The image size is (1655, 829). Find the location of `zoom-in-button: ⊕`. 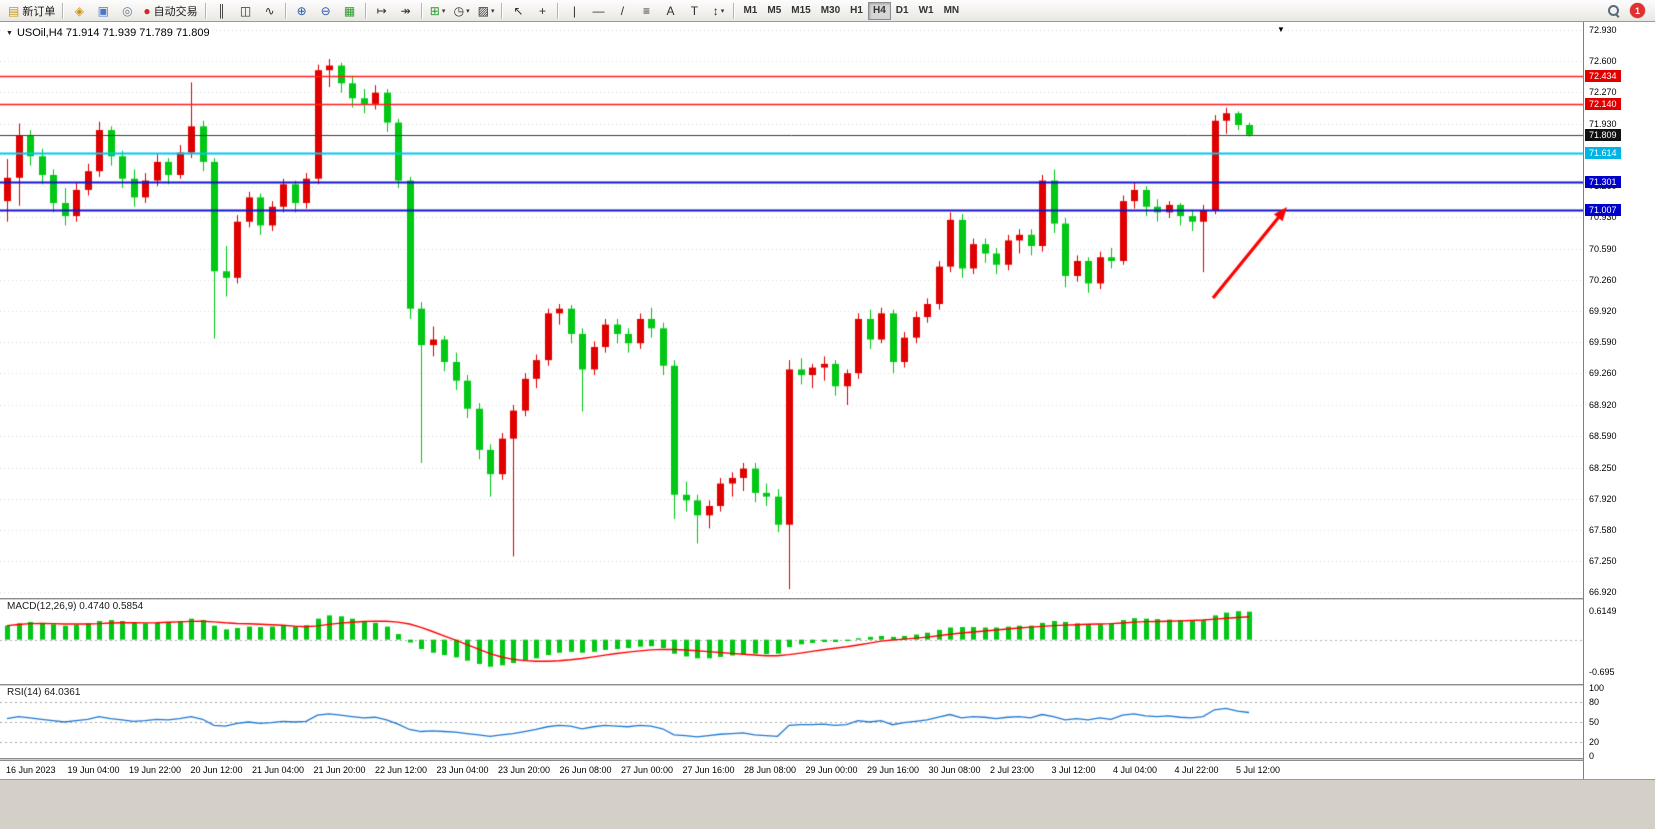

zoom-in-button: ⊕ is located at coordinates (302, 11).